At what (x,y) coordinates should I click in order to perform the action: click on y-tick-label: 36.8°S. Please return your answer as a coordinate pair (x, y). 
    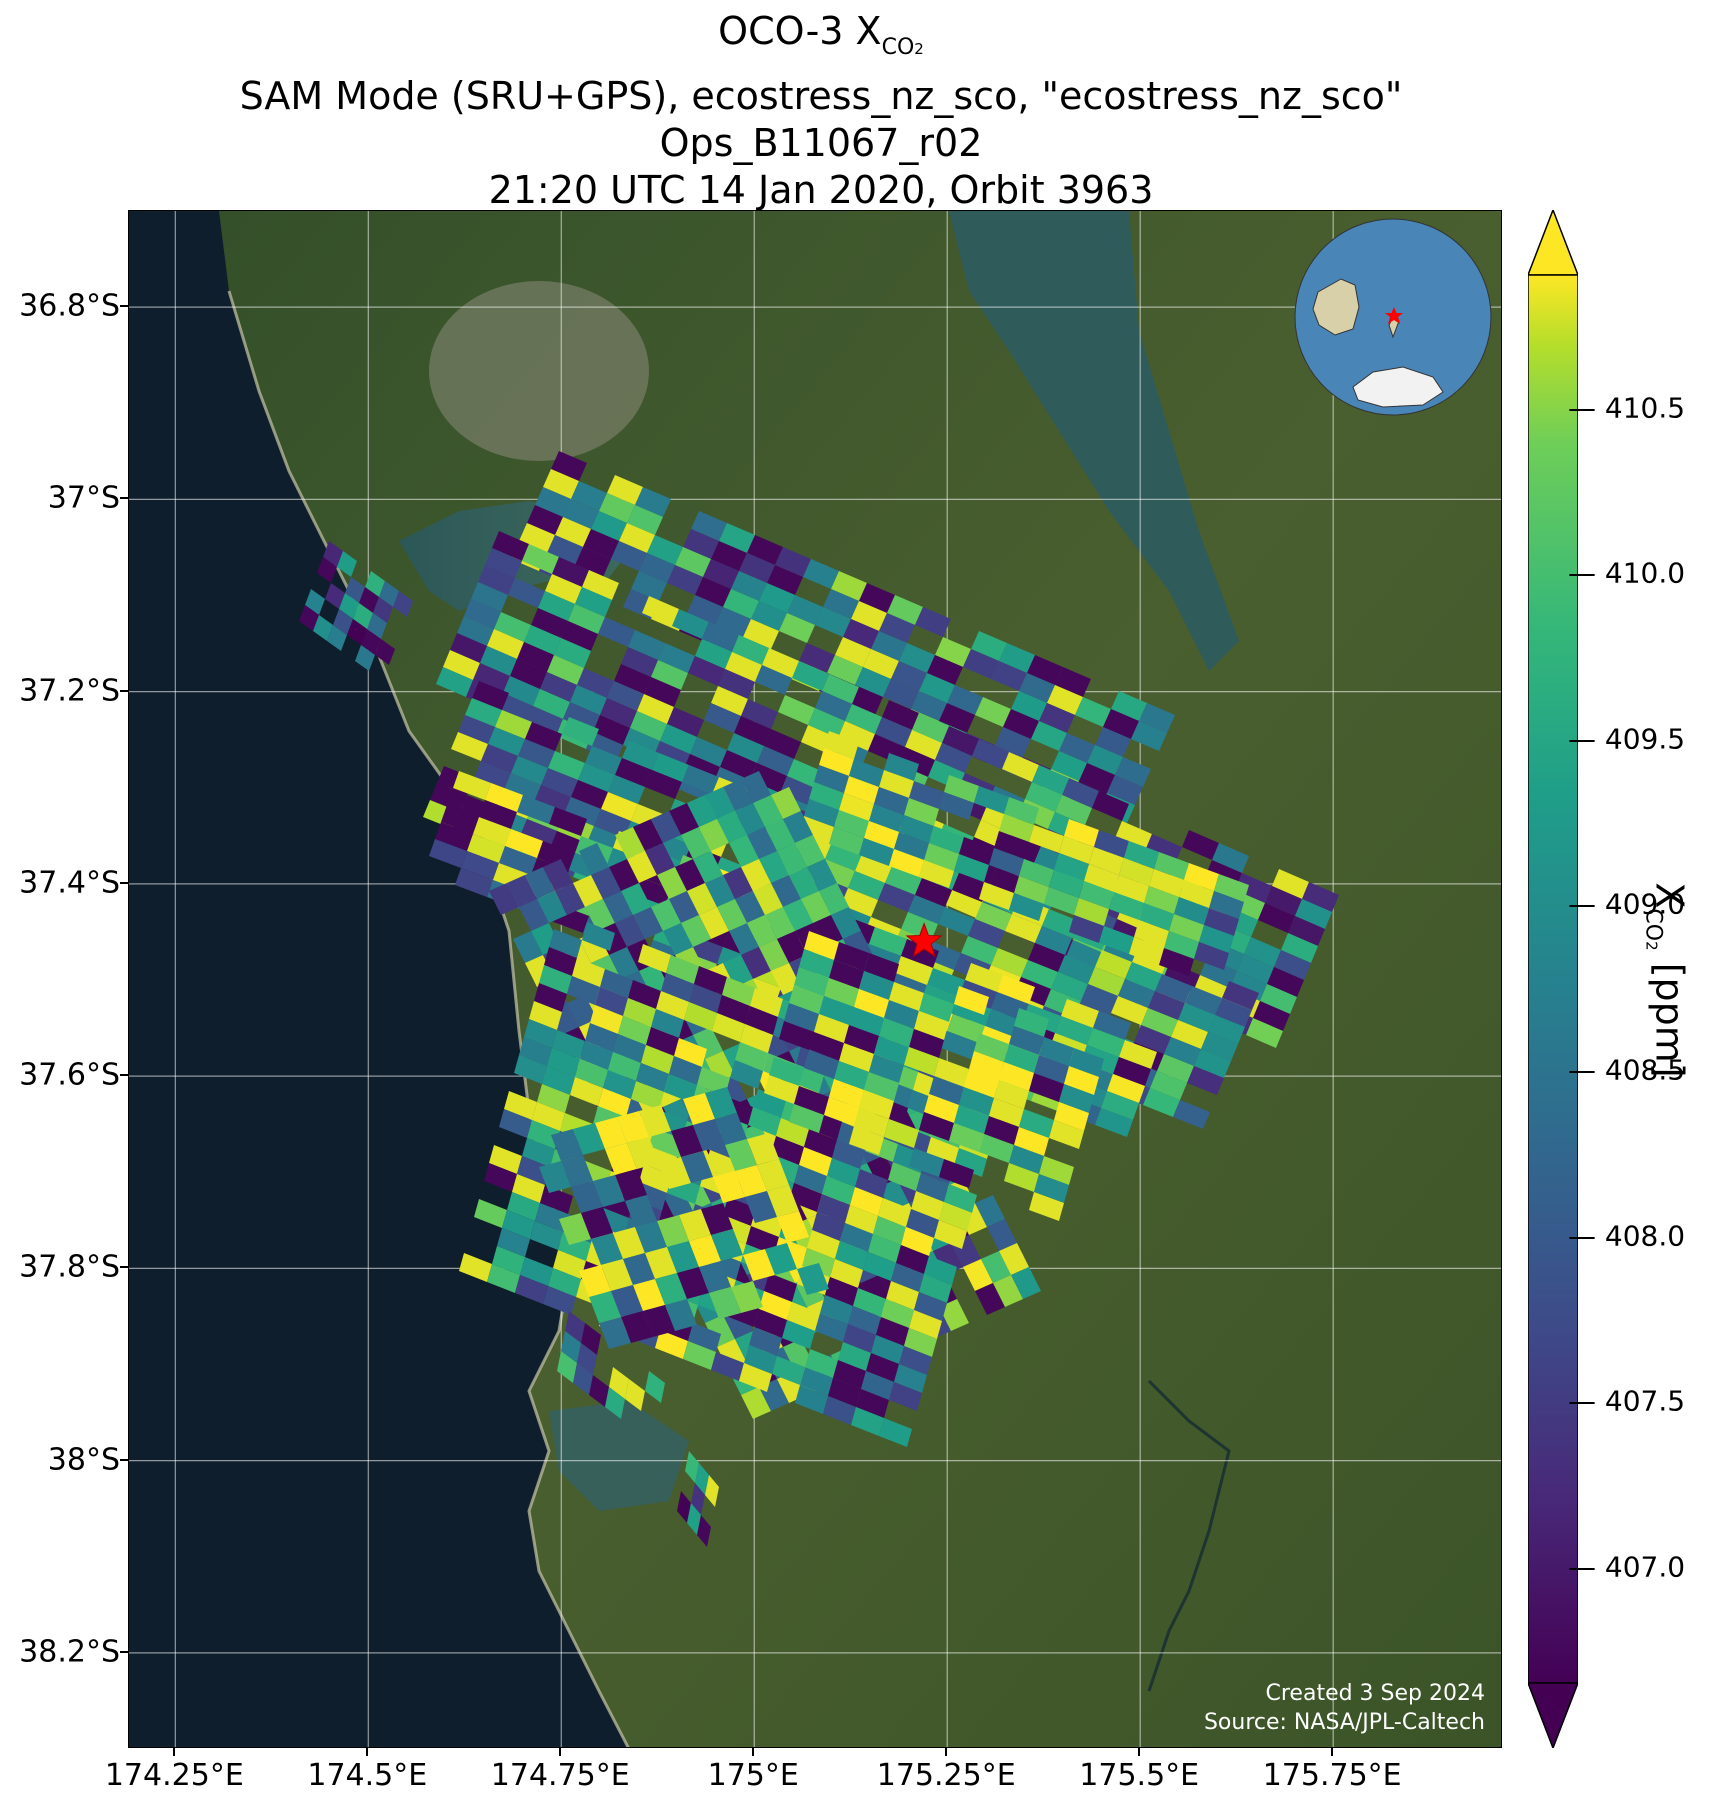
    Looking at the image, I should click on (69, 306).